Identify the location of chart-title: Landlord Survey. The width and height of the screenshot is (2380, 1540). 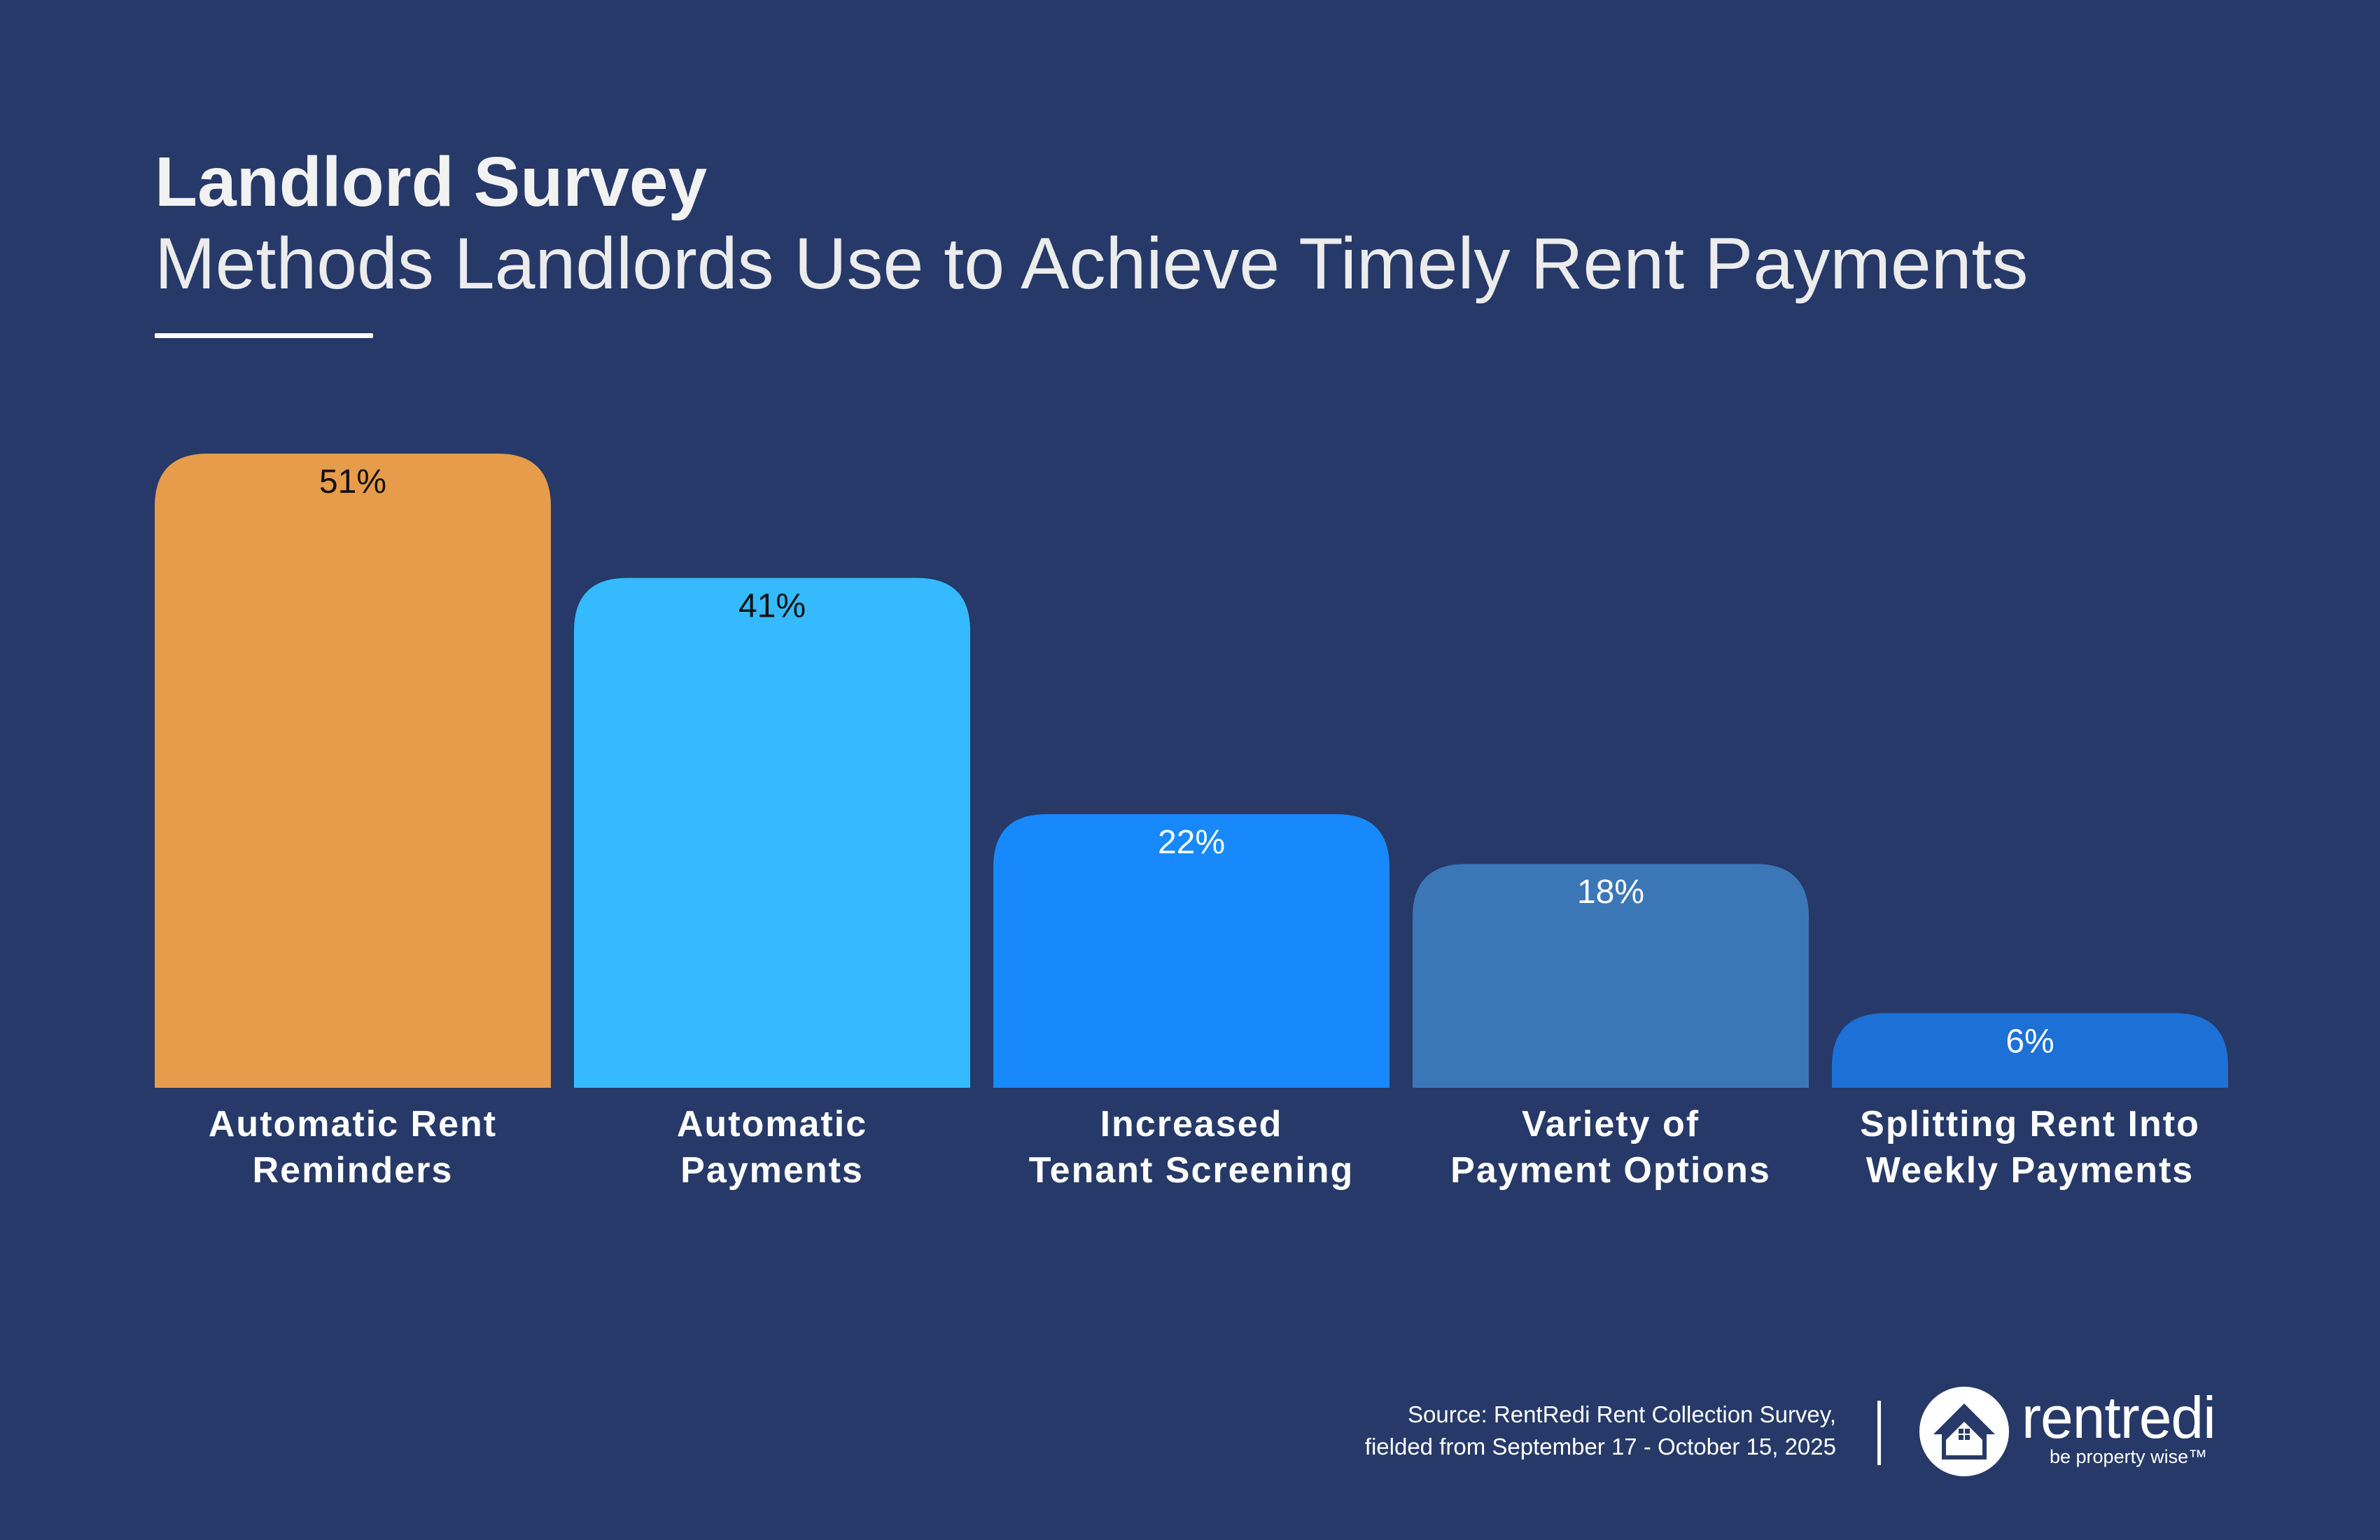
(431, 182).